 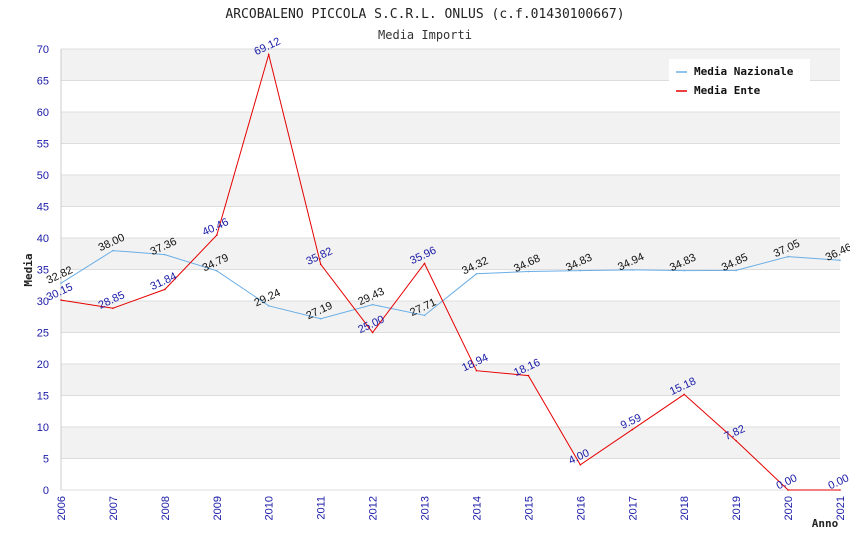 I want to click on y-tick-label: 15, so click(x=43, y=397).